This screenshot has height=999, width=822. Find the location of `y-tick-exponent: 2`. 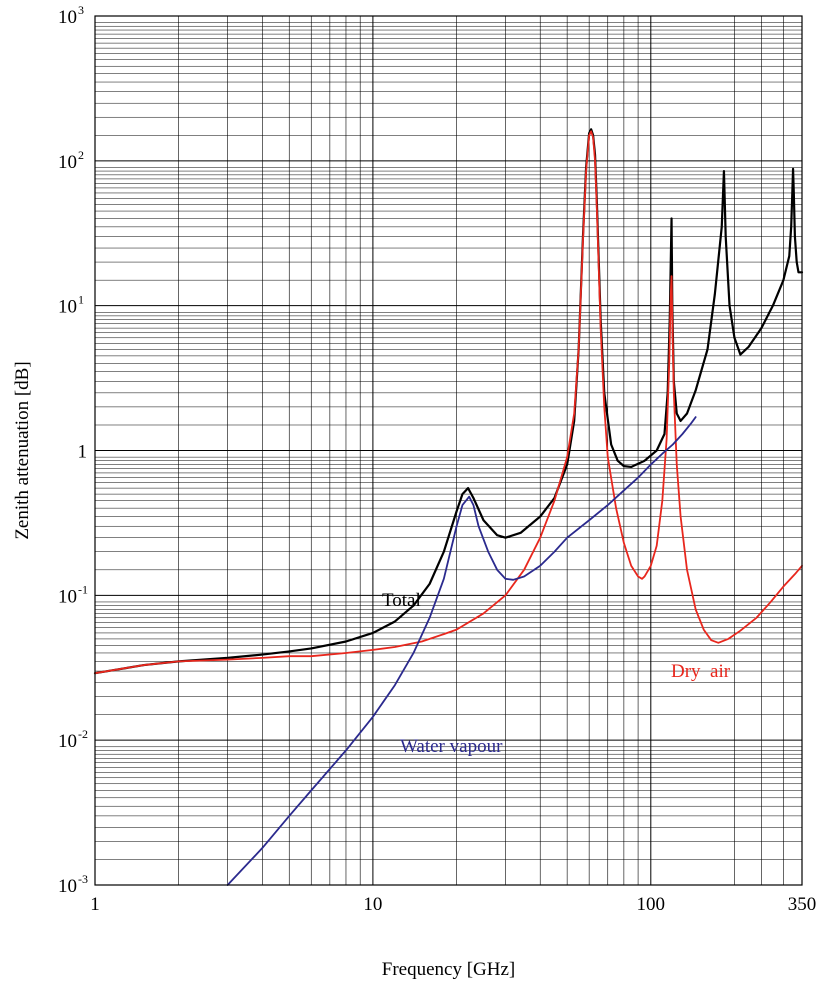

y-tick-exponent: 2 is located at coordinates (81, 155).